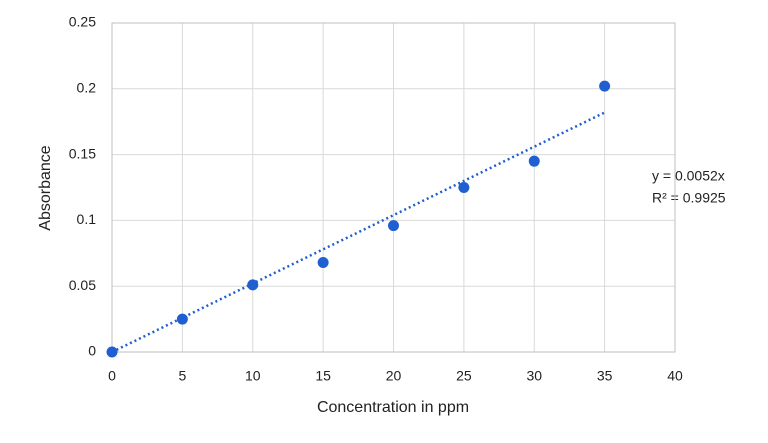 This screenshot has height=443, width=768. Describe the element at coordinates (82, 285) in the screenshot. I see `y-tick-label: 0.05` at that location.